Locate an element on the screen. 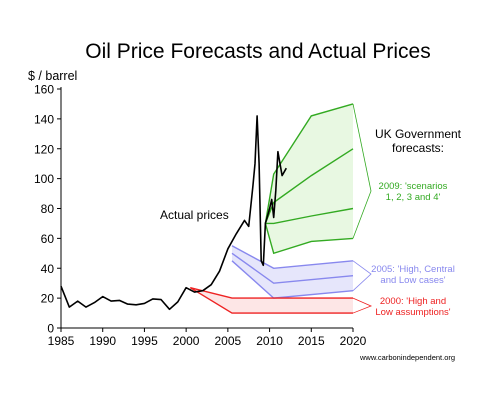 The image size is (500, 400). y-tick-label: 0 is located at coordinates (50, 329).